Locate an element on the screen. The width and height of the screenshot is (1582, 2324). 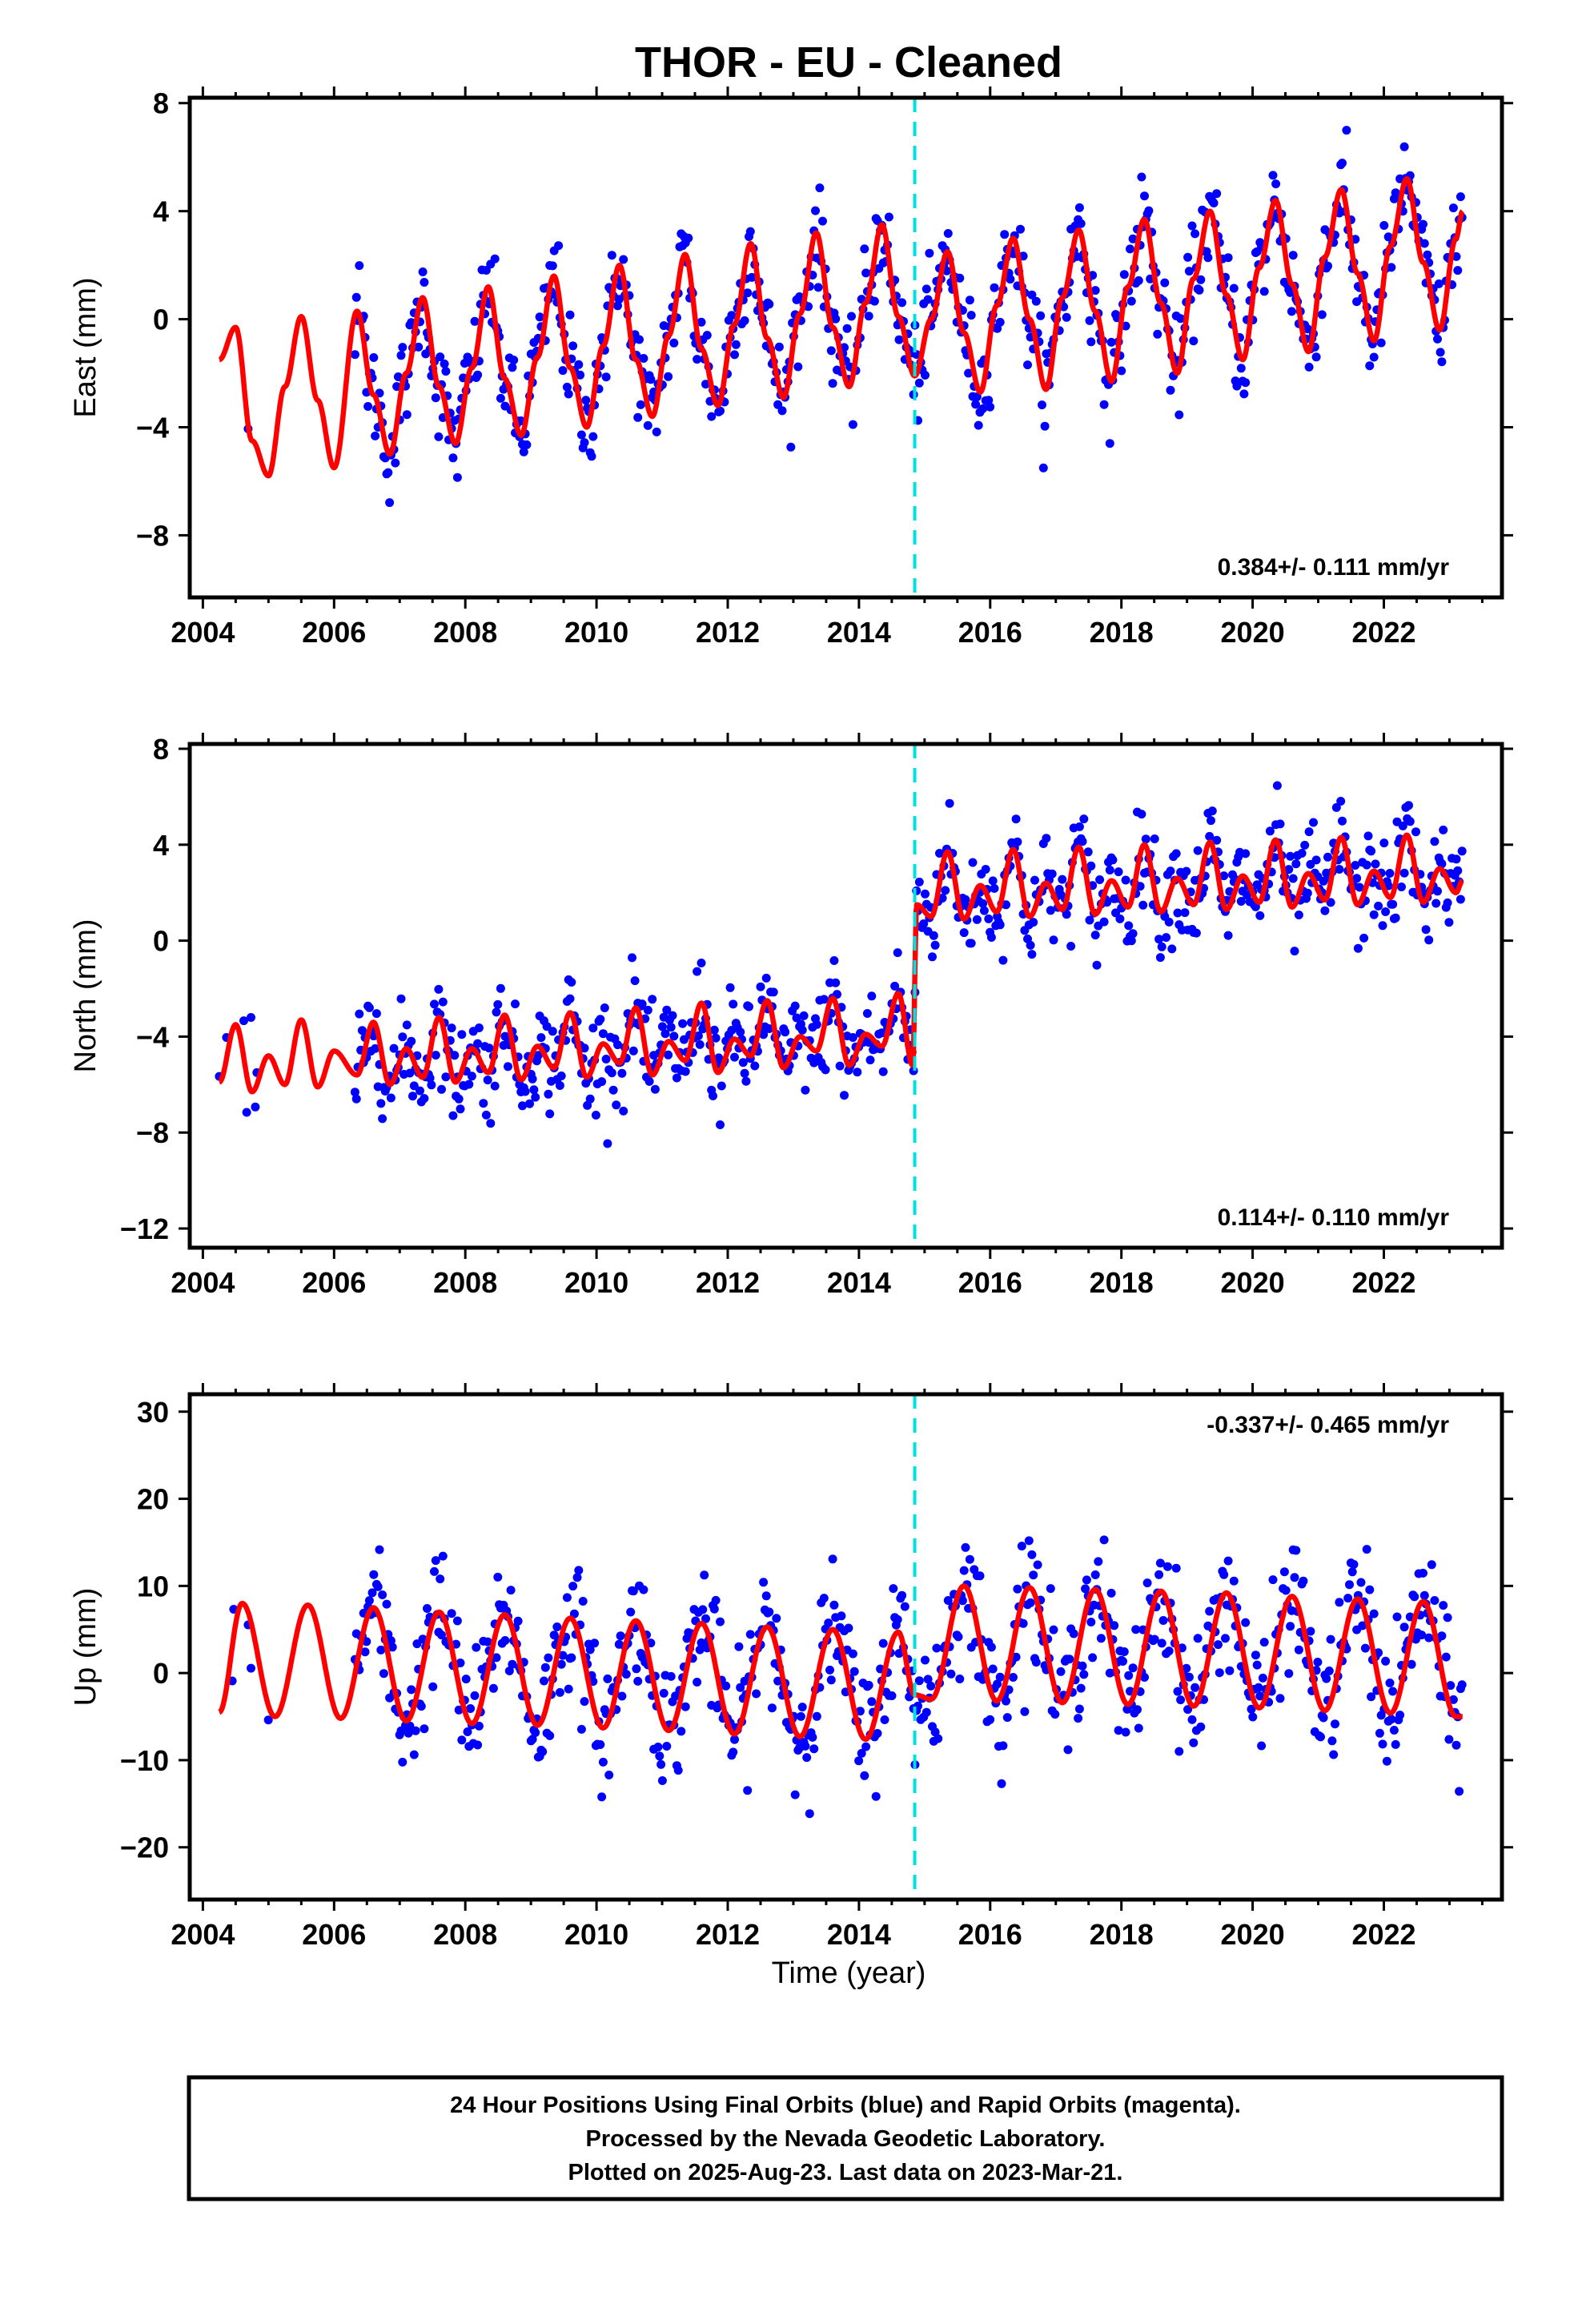
north-x-tick-label: 2020 is located at coordinates (1253, 1282).